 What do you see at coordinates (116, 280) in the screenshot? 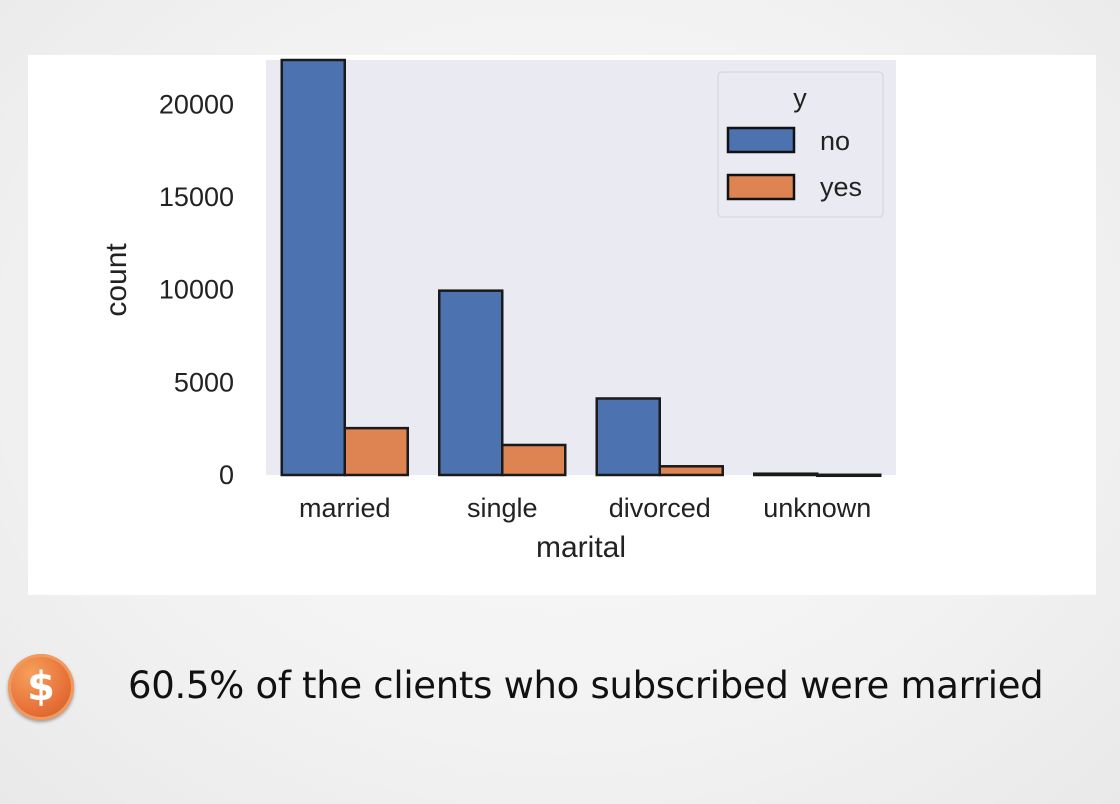
I see `y-axis-title: count` at bounding box center [116, 280].